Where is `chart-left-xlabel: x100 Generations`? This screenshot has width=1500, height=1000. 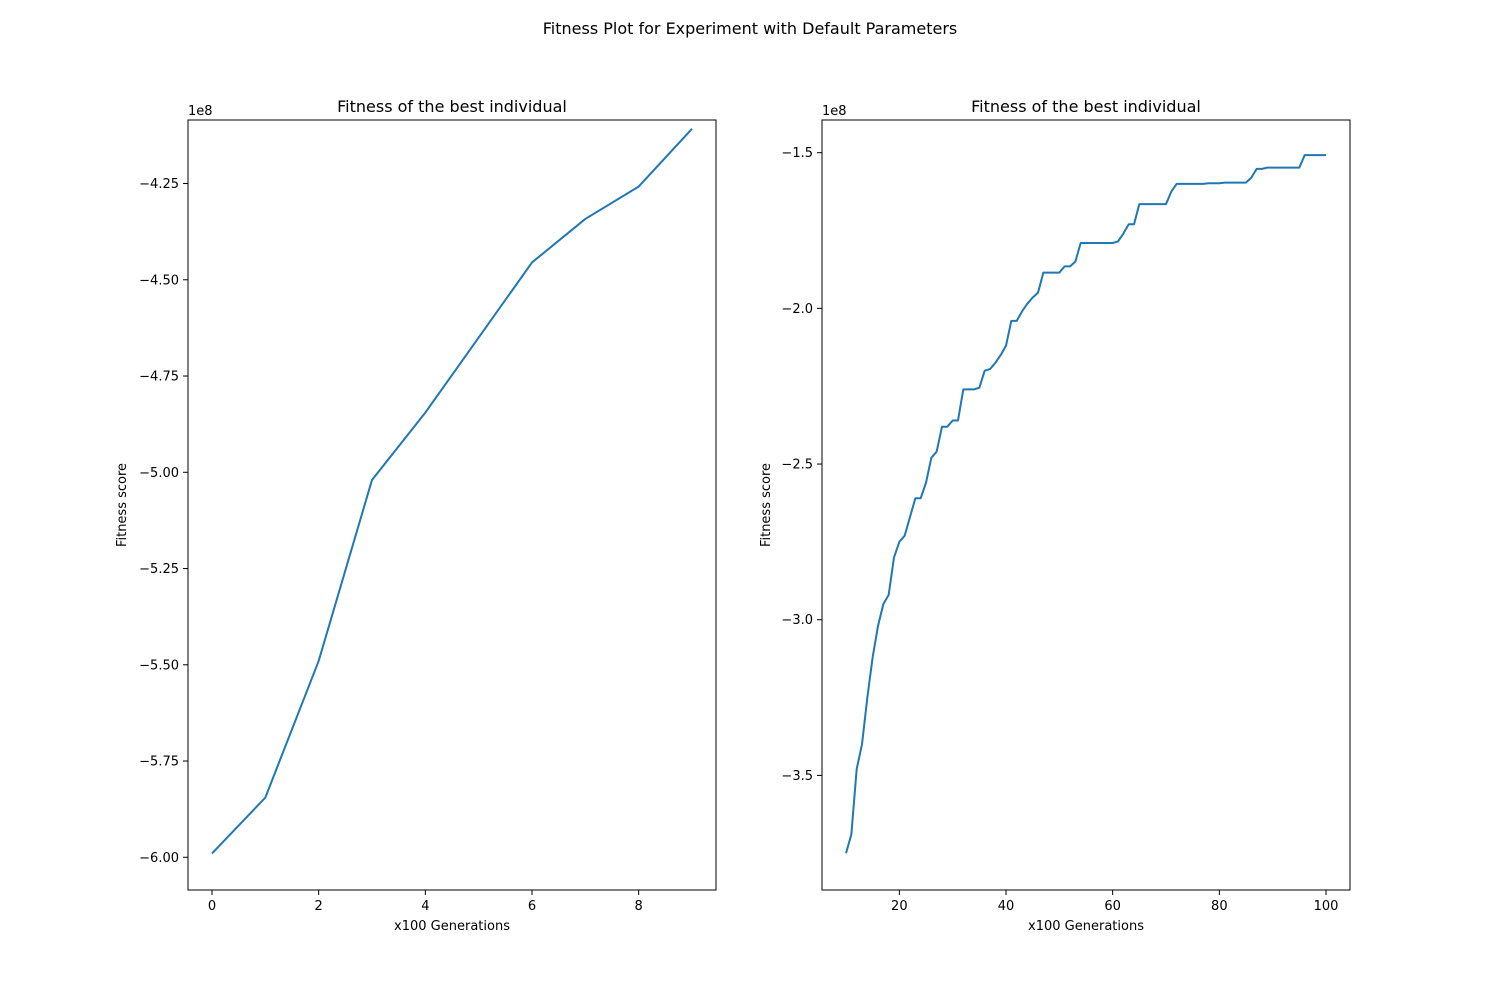 chart-left-xlabel: x100 Generations is located at coordinates (452, 926).